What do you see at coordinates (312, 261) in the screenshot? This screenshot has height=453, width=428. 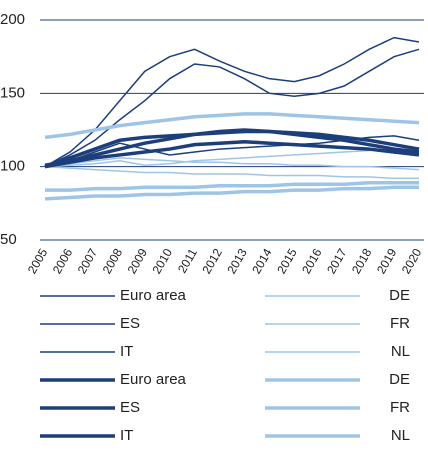 I see `x-tick-label: 2016` at bounding box center [312, 261].